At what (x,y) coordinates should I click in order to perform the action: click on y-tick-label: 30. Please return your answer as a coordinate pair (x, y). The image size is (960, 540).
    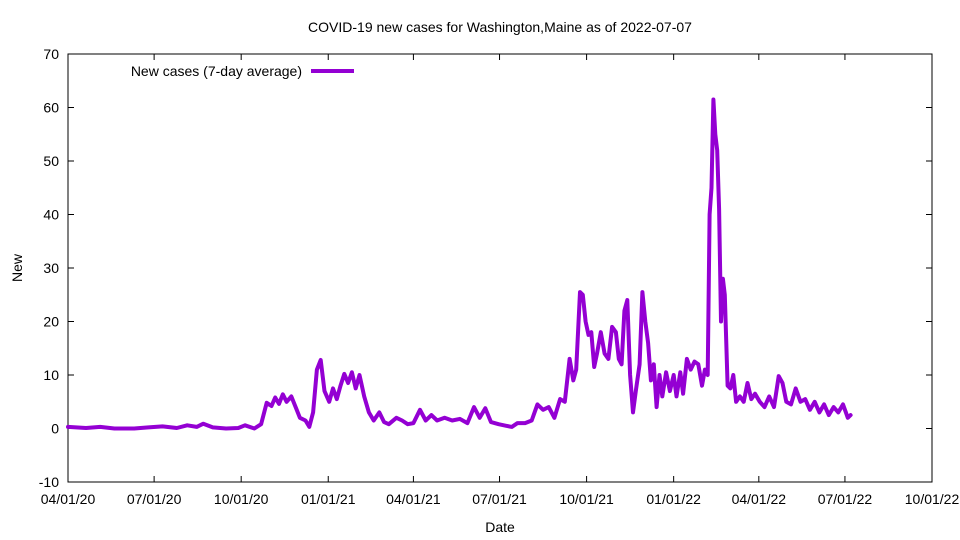
    Looking at the image, I should click on (51, 268).